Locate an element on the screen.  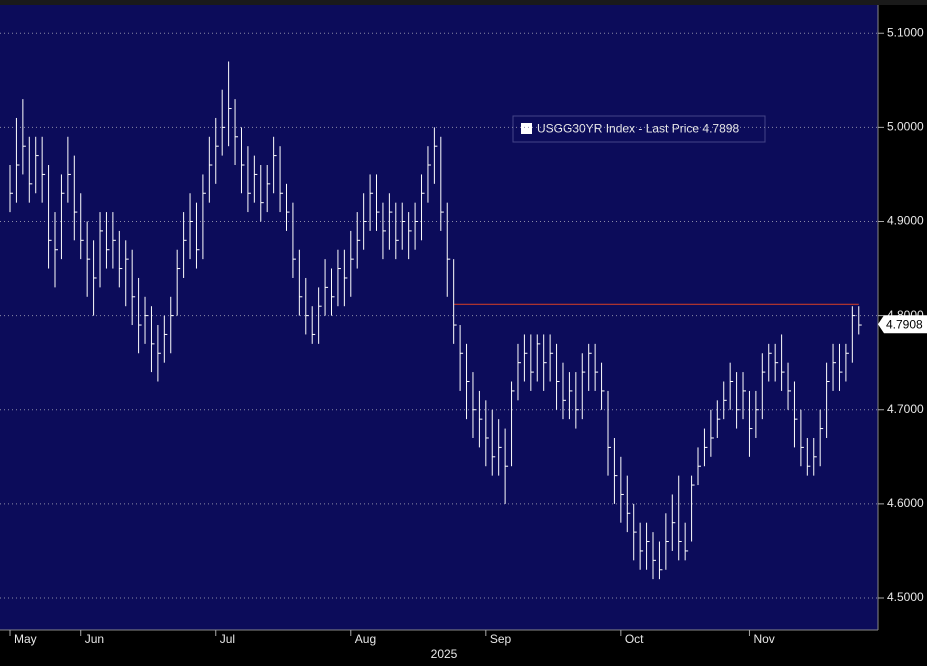
legend-label: USGG30YR Index - Last Price 4.7898 is located at coordinates (638, 129).